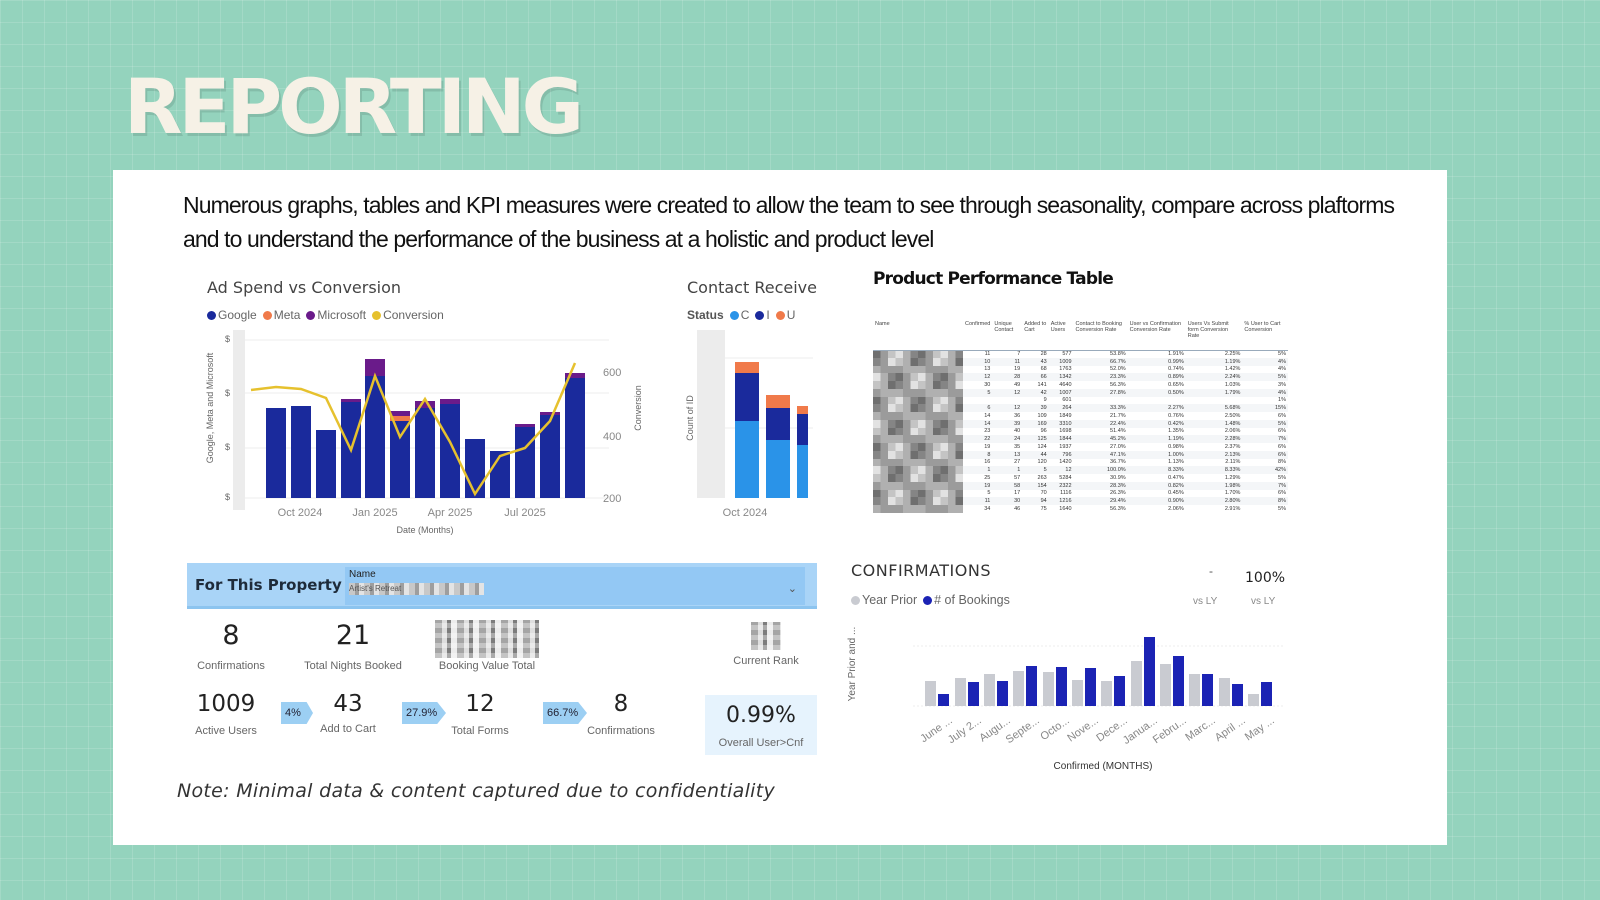 Image resolution: width=1600 pixels, height=900 pixels. Describe the element at coordinates (1282, 400) in the screenshot. I see `table-cell: 1%` at that location.